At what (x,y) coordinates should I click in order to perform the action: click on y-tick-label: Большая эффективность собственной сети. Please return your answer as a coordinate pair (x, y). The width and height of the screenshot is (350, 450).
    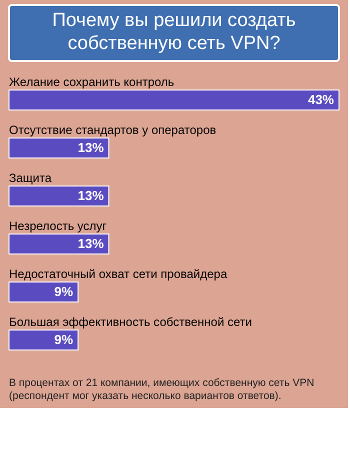
    Looking at the image, I should click on (130, 322).